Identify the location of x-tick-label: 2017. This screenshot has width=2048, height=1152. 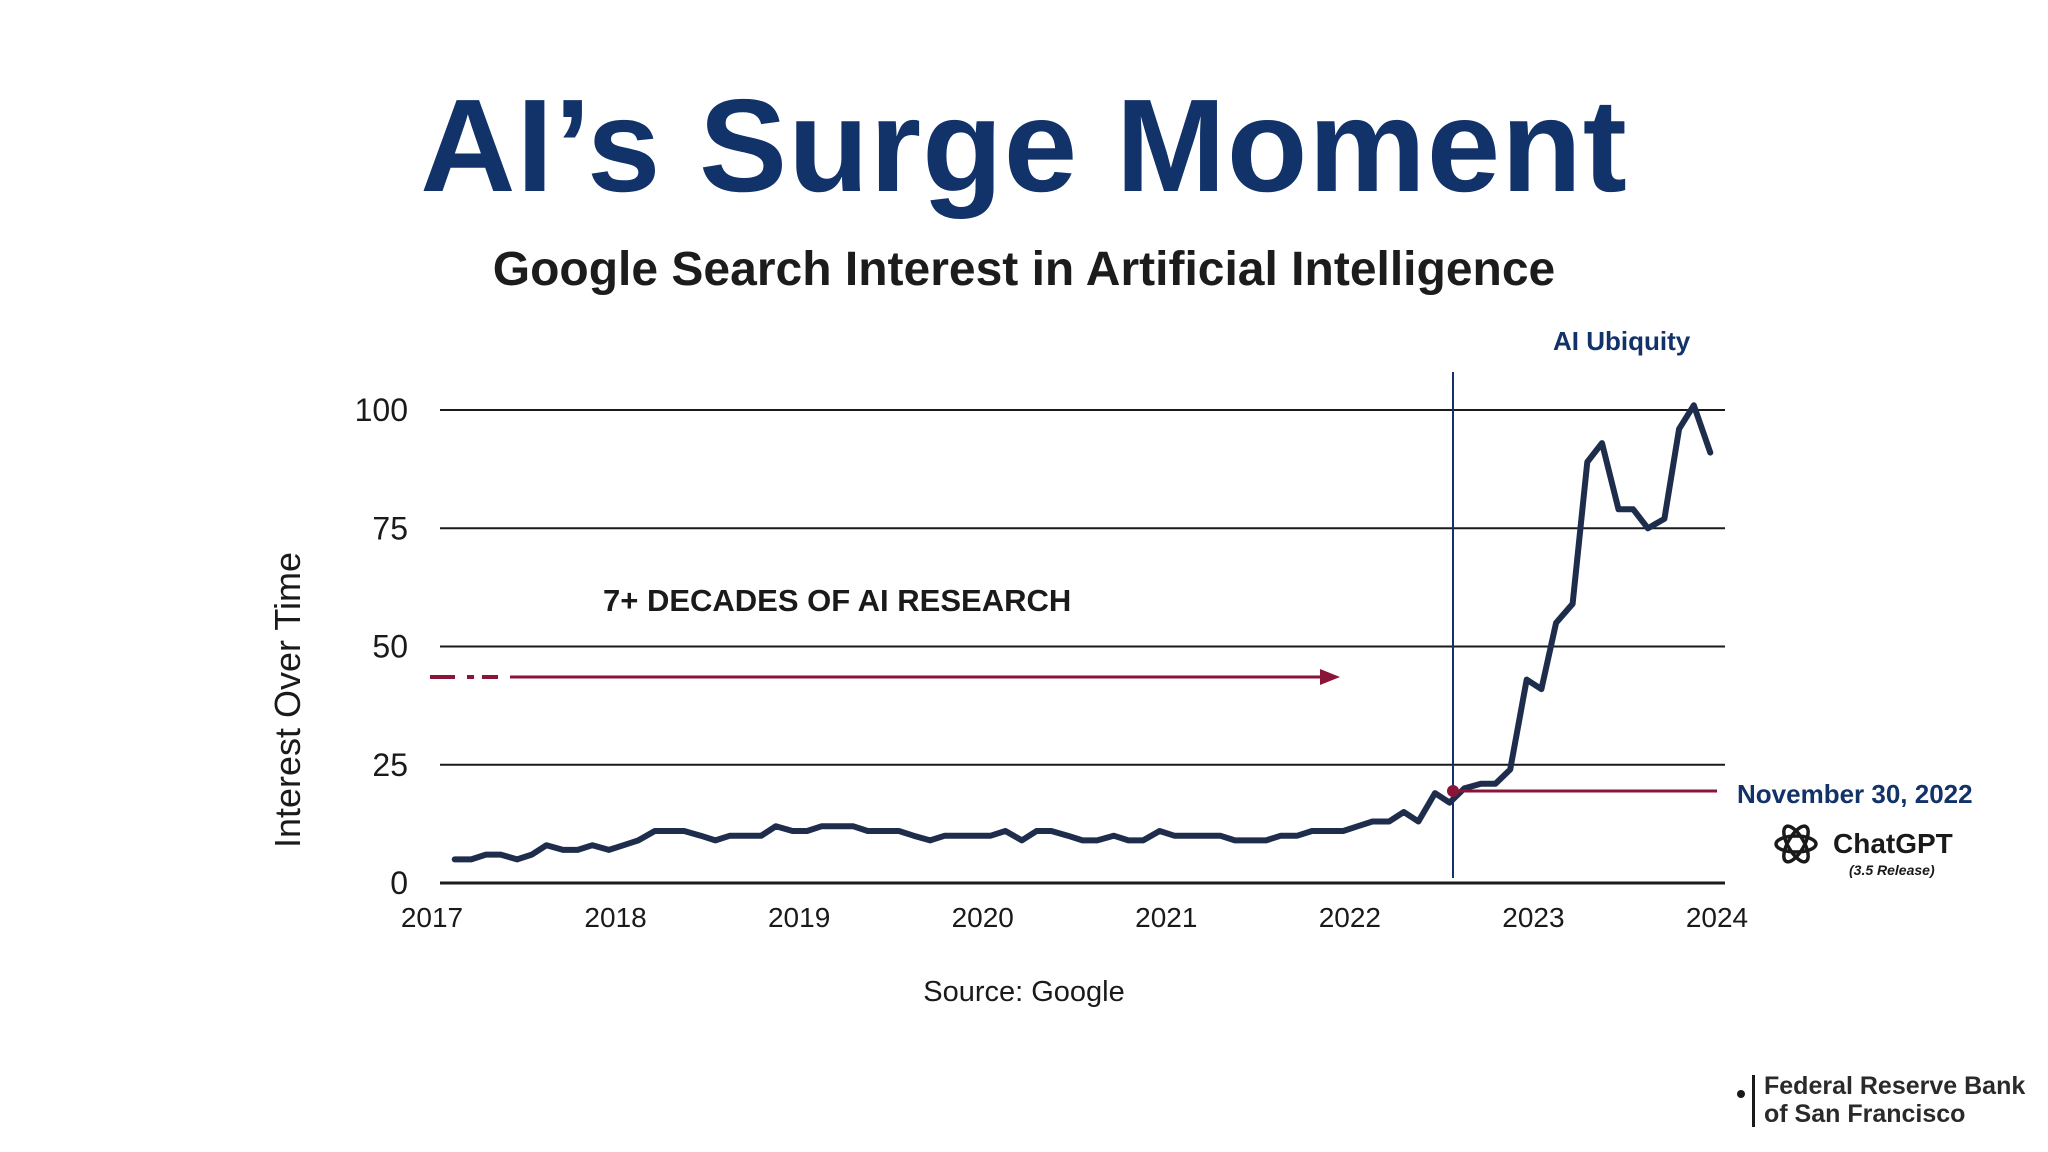
(432, 917).